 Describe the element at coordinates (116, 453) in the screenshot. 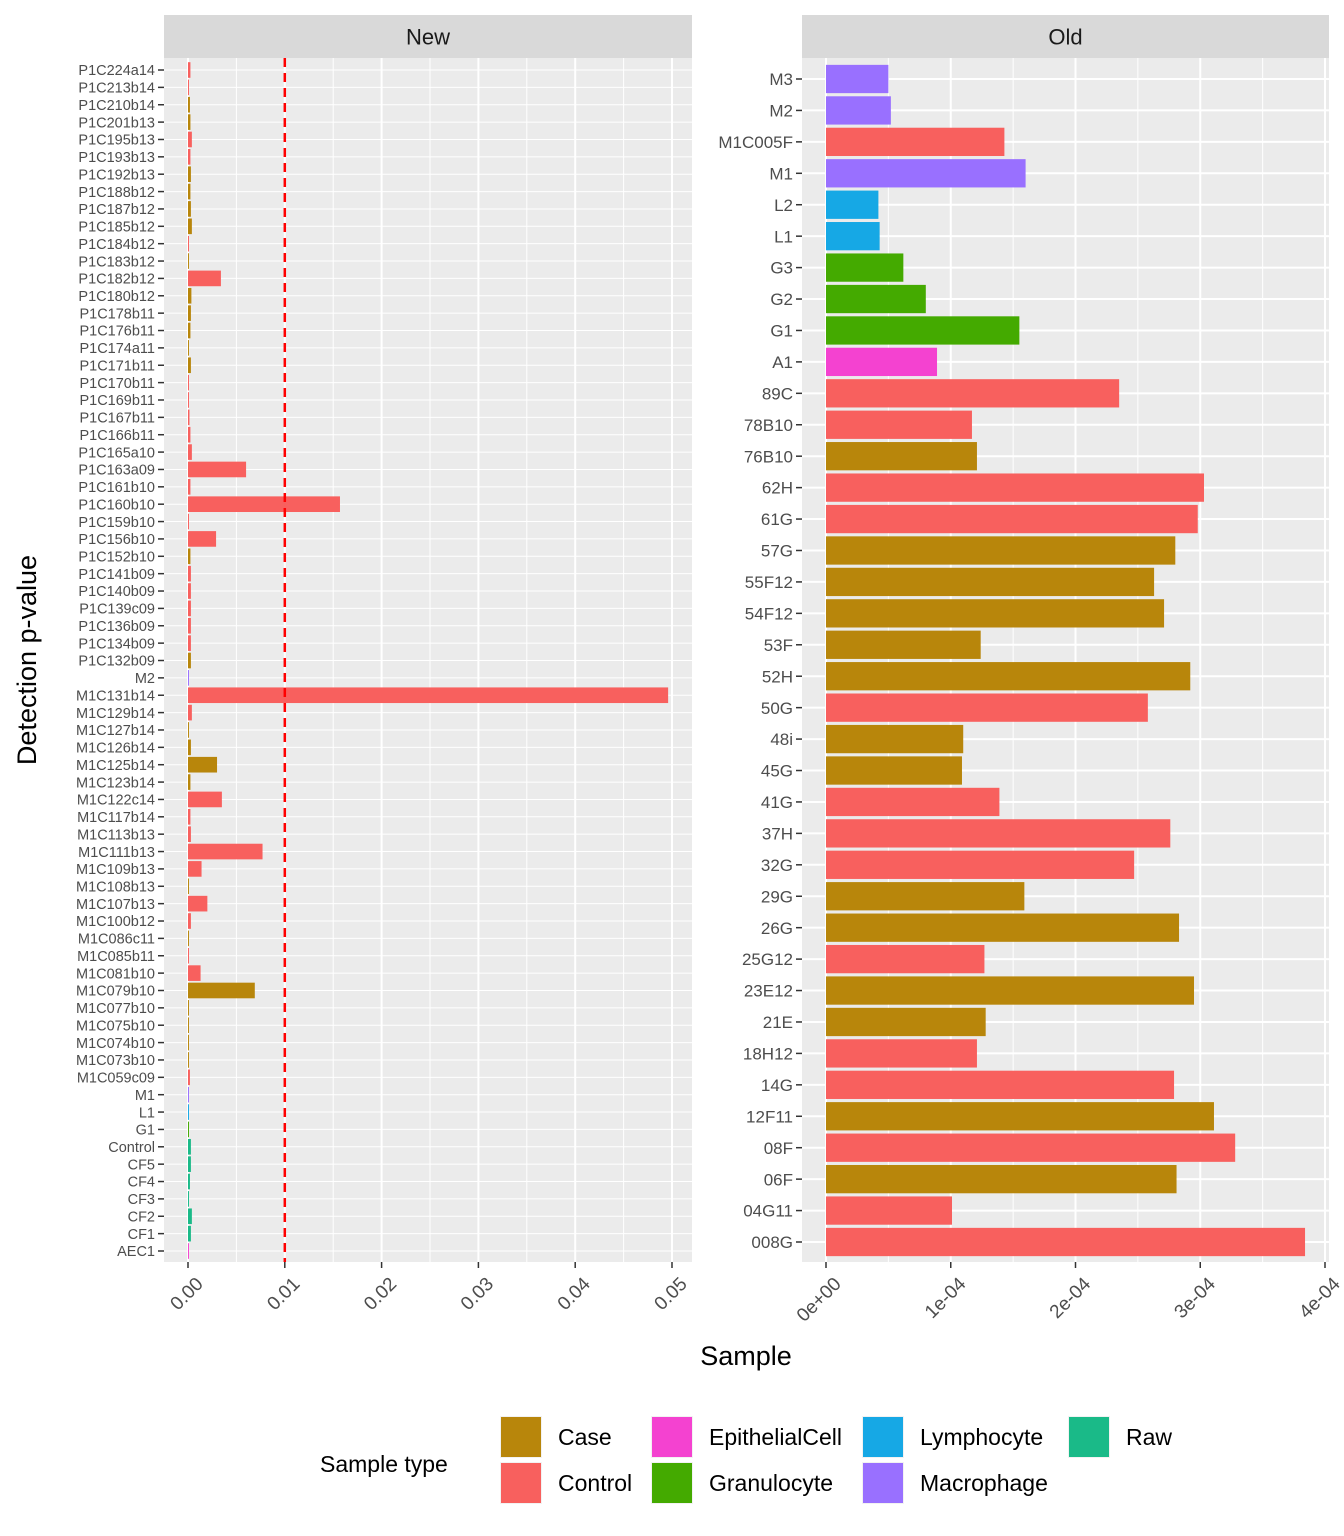

I see `new-category-label: P1C165a10` at that location.